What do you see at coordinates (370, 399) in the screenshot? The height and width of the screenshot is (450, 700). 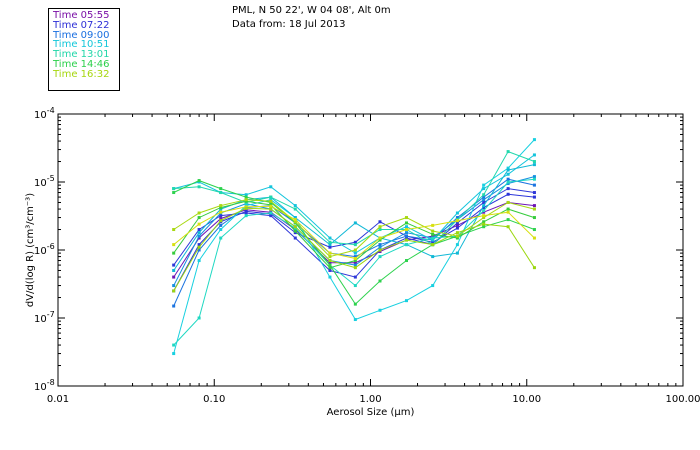 I see `x-tick-label: 1.00` at bounding box center [370, 399].